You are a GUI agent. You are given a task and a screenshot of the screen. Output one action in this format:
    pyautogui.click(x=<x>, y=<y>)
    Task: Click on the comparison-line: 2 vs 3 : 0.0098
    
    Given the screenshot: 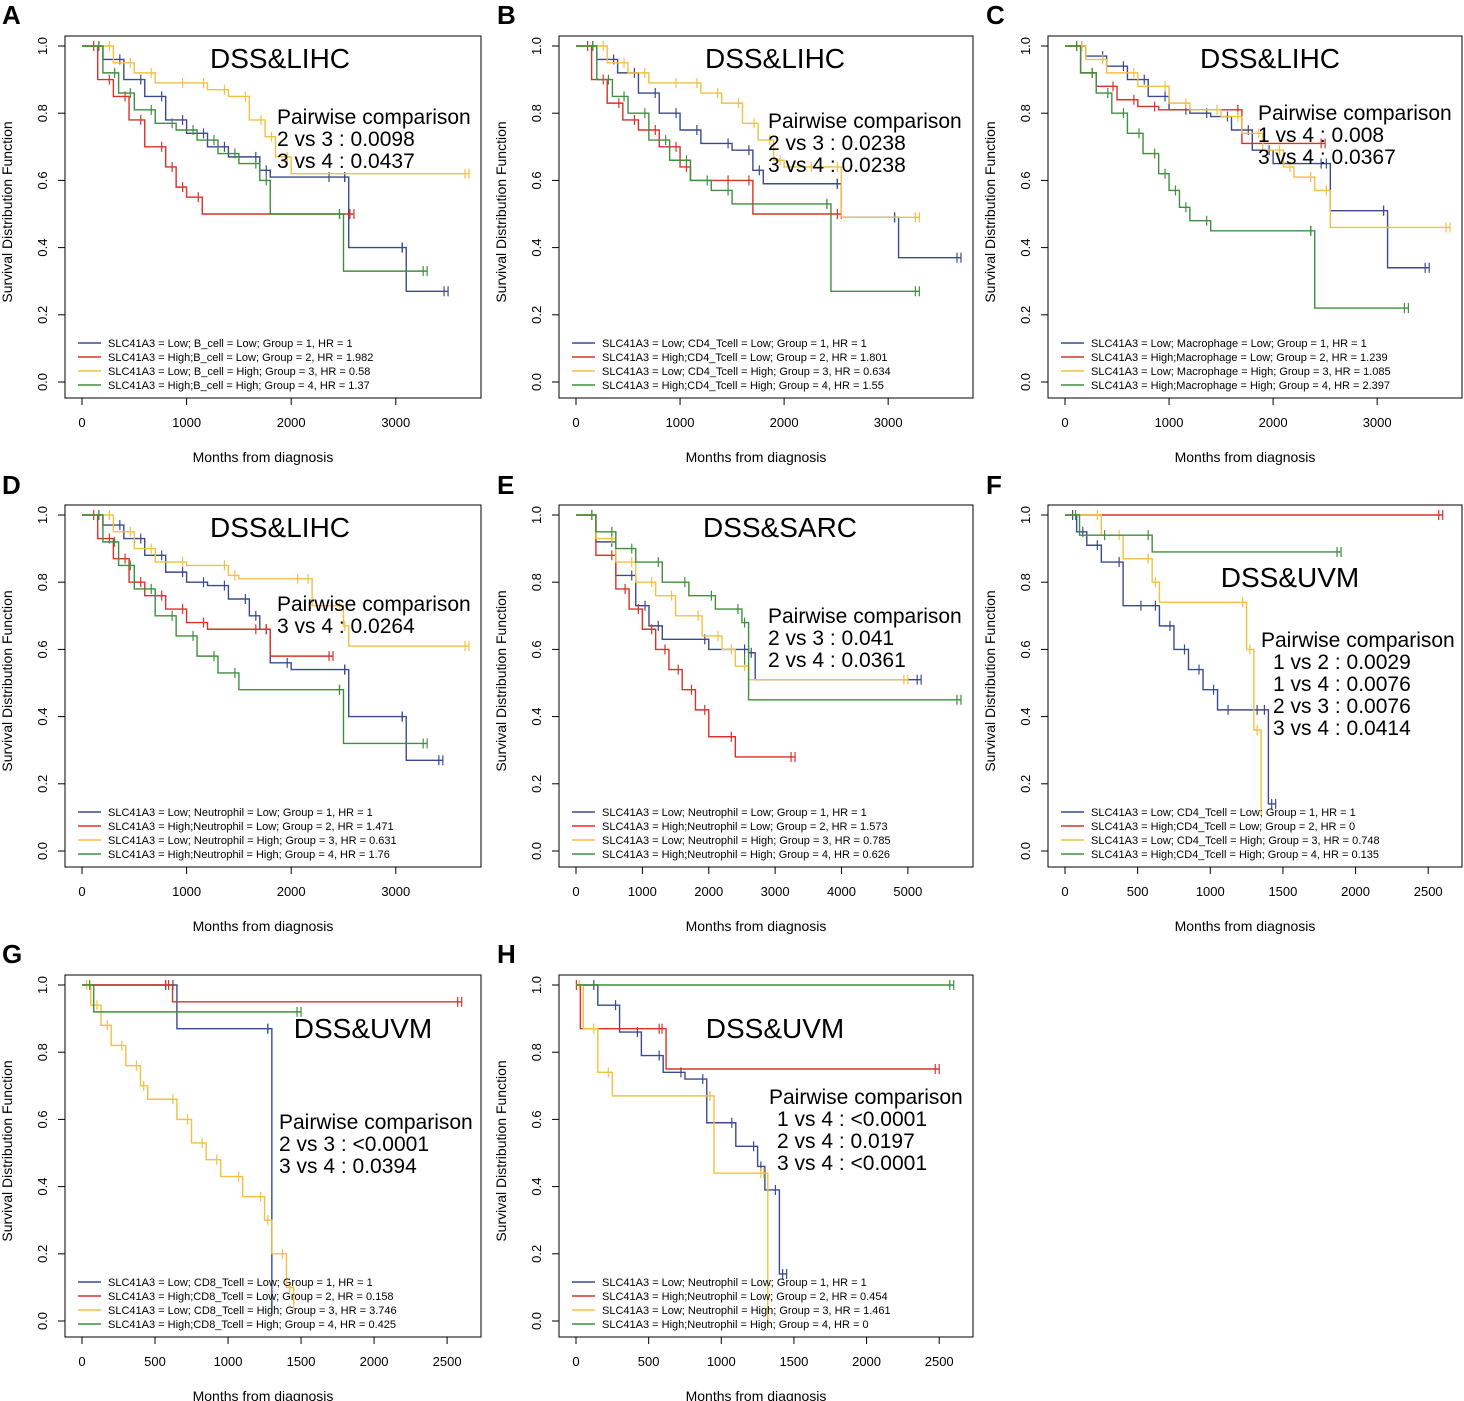 What is the action you would take?
    pyautogui.click(x=346, y=139)
    